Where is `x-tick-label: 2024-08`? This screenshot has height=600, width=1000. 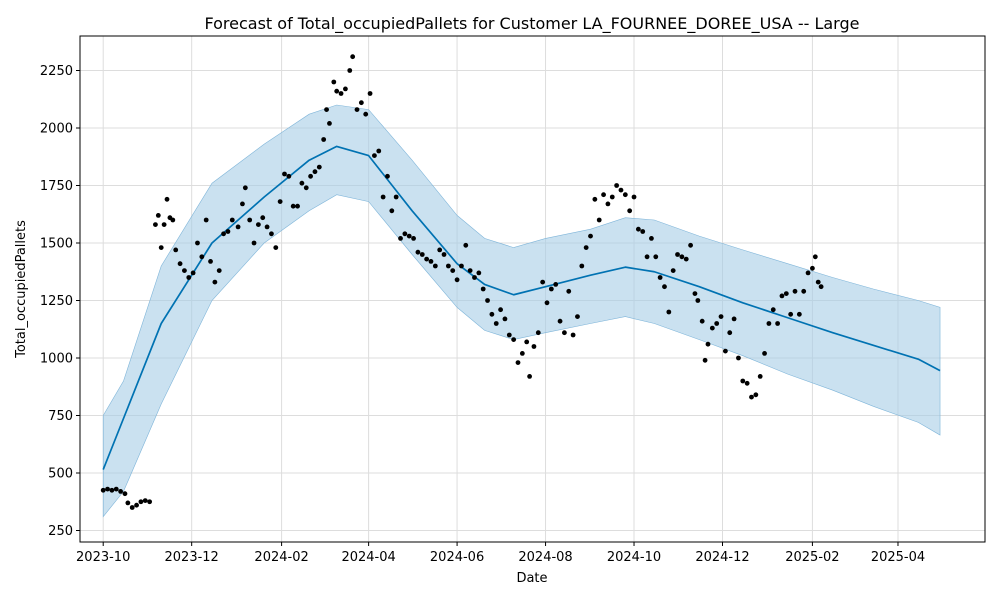 x-tick-label: 2024-08 is located at coordinates (545, 557).